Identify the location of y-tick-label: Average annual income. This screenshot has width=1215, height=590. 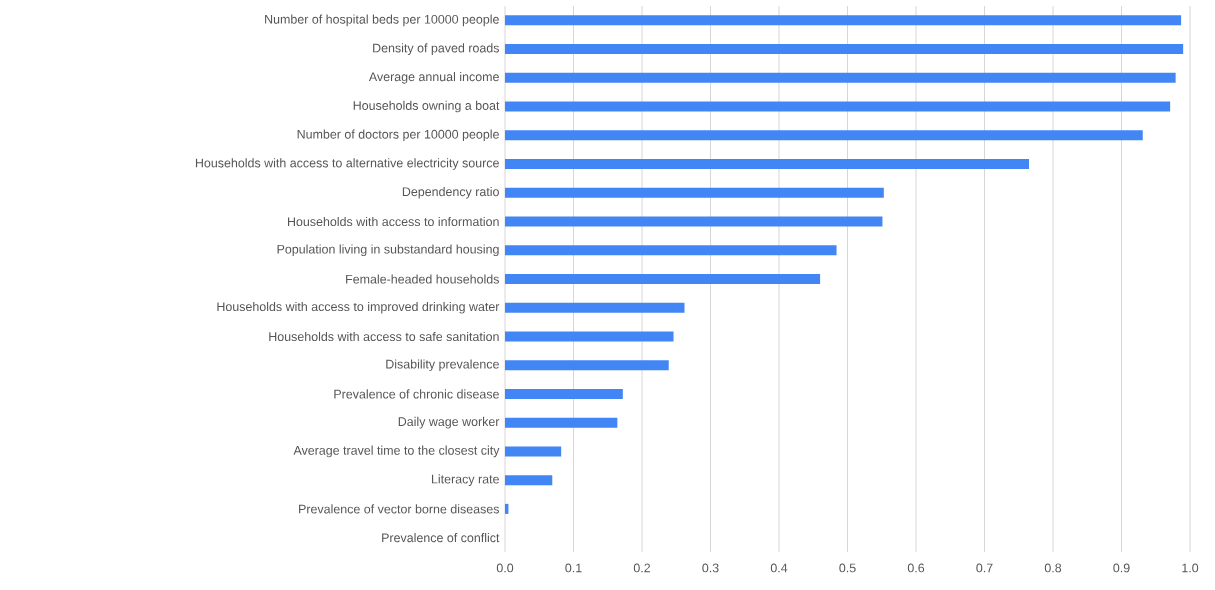
(433, 78).